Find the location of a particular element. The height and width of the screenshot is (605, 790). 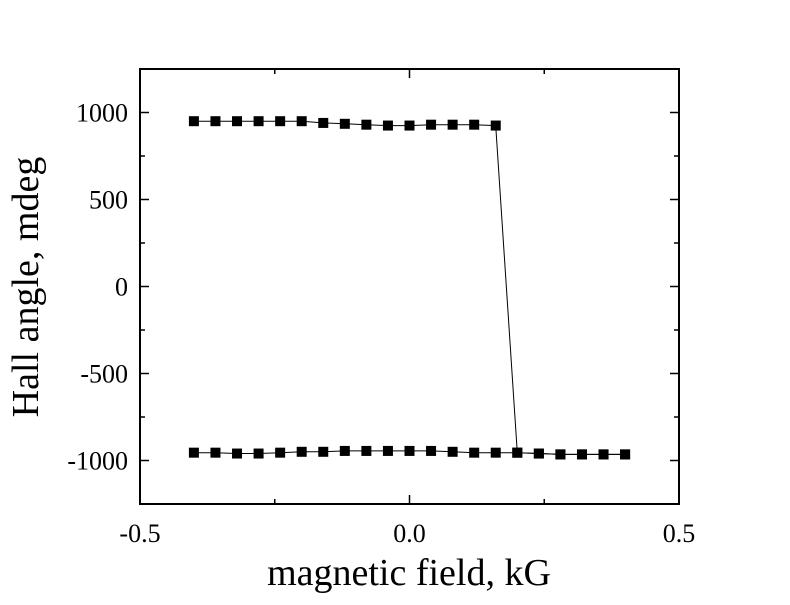

y-tick-label: -1000 is located at coordinates (97, 461).